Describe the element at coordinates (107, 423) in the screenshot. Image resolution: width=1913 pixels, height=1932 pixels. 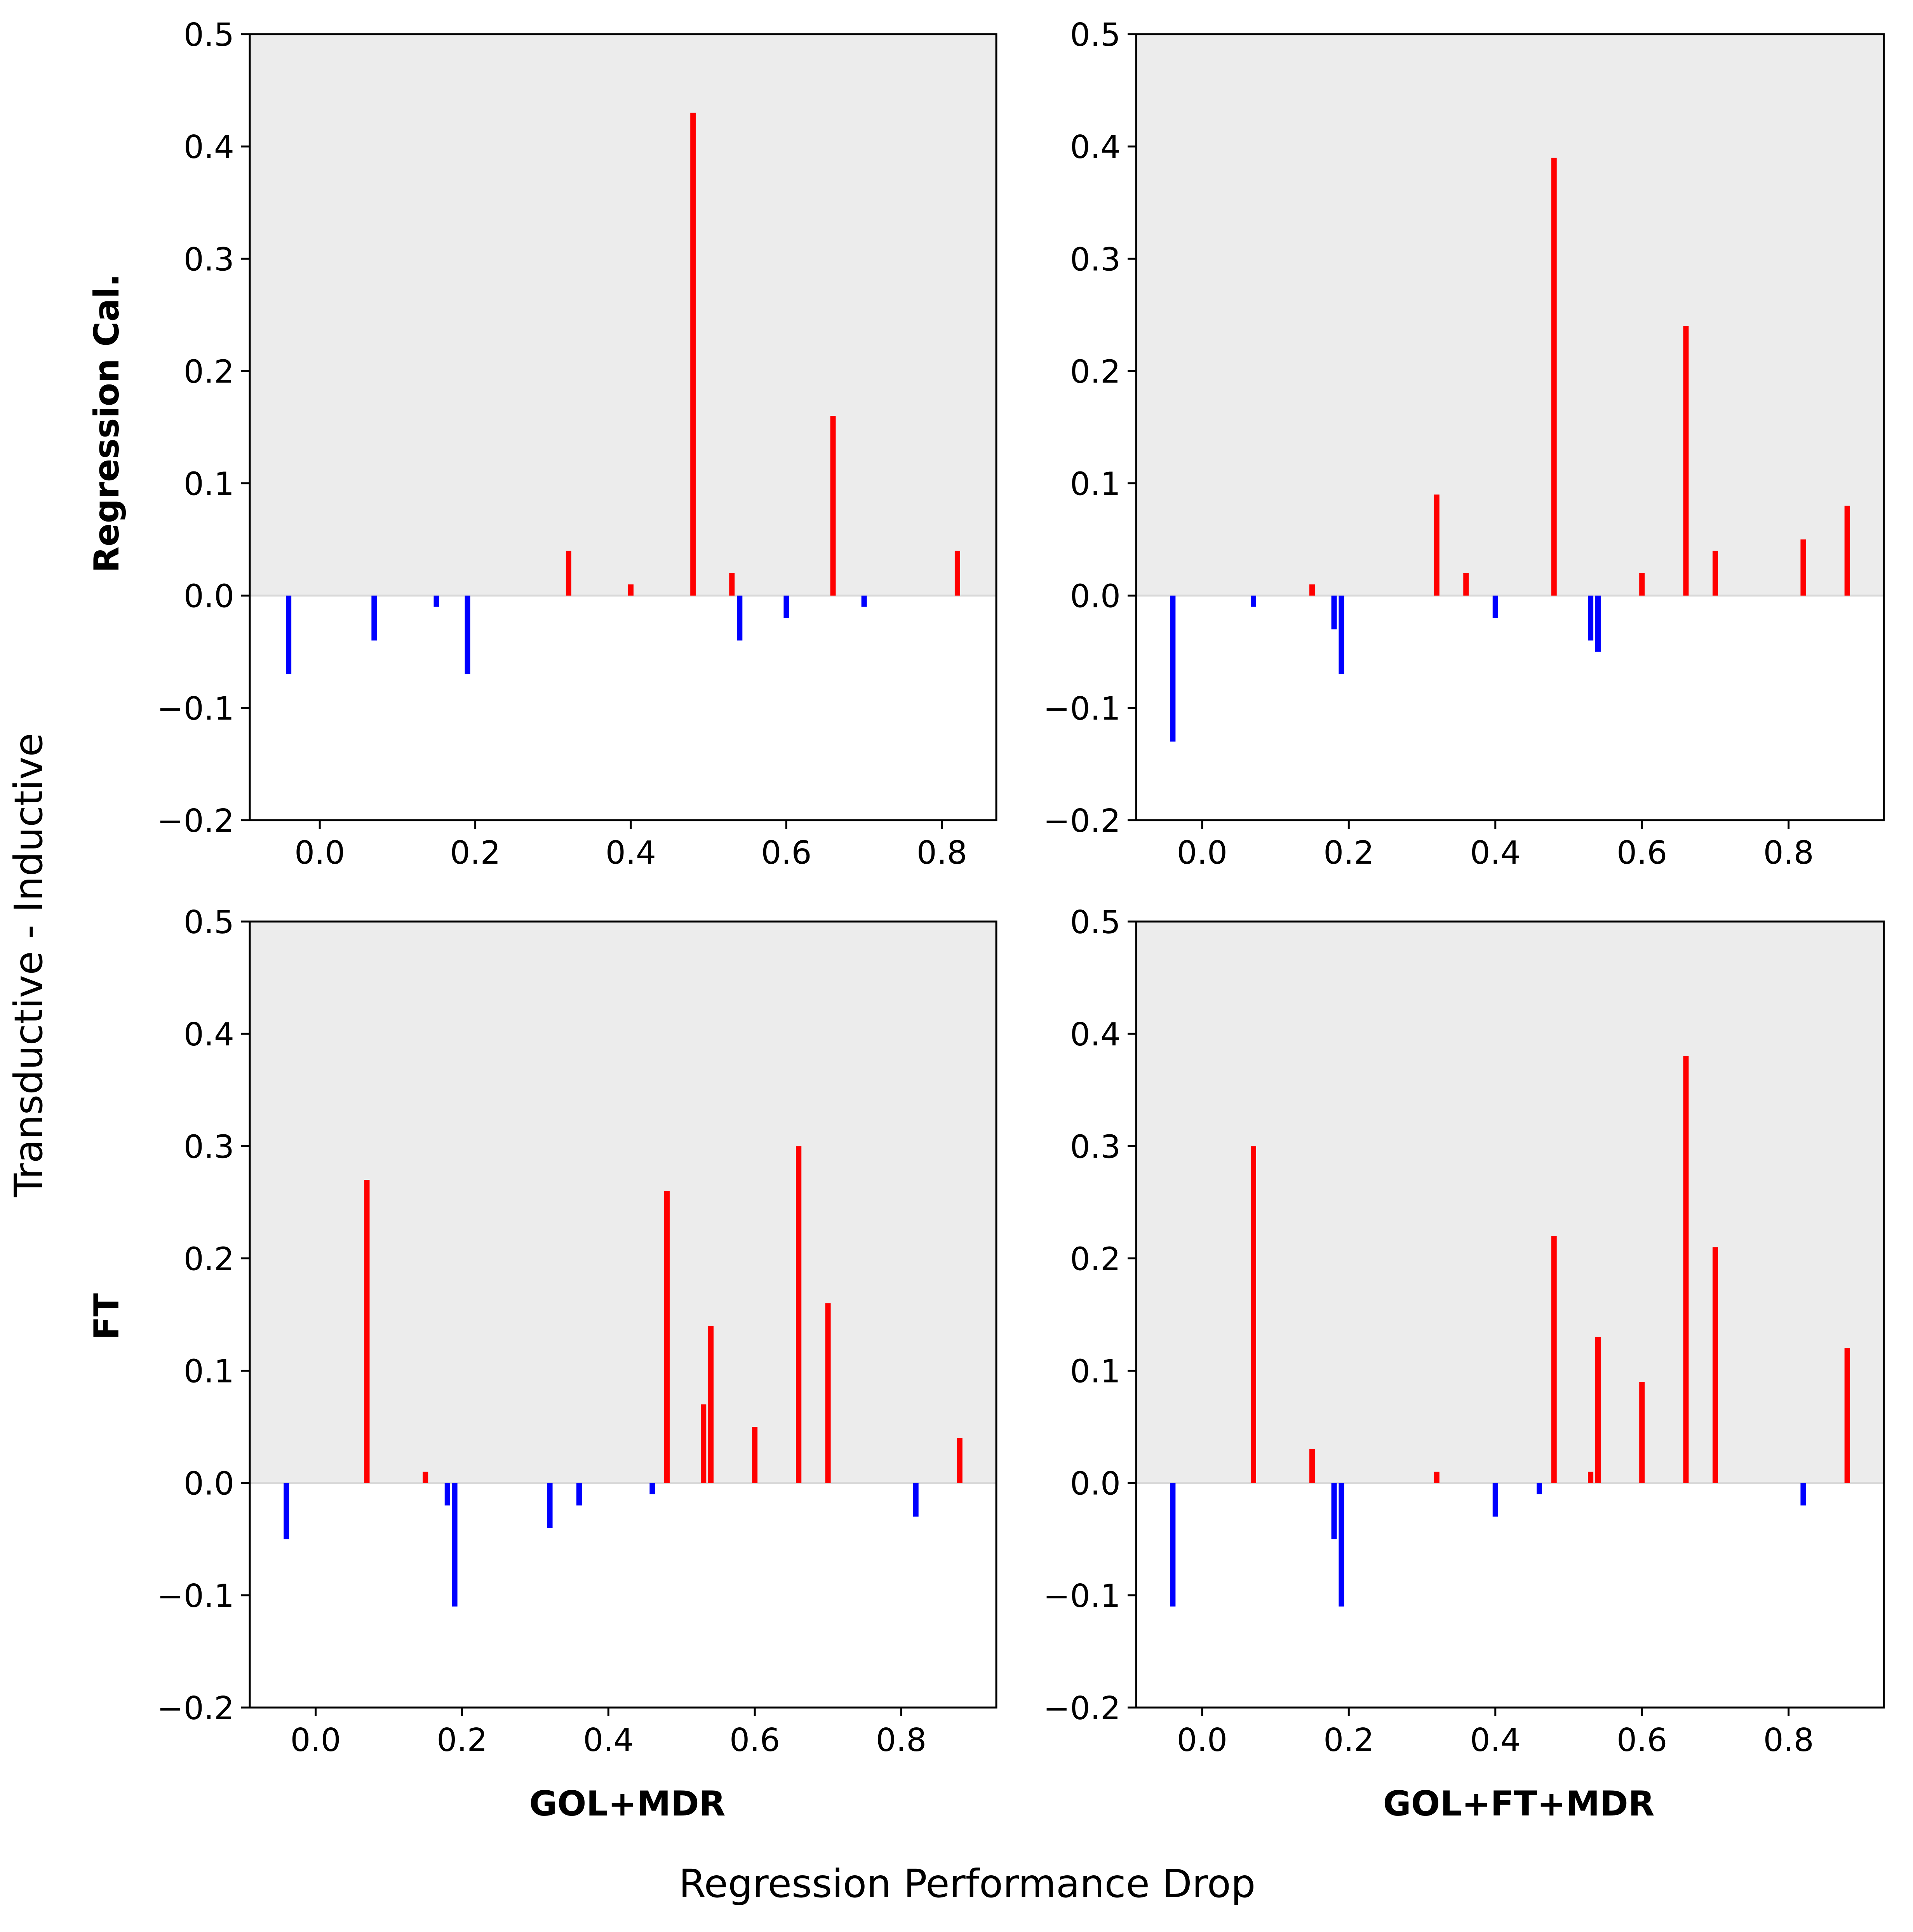
I see `row-label-top: Regression Cal.` at that location.